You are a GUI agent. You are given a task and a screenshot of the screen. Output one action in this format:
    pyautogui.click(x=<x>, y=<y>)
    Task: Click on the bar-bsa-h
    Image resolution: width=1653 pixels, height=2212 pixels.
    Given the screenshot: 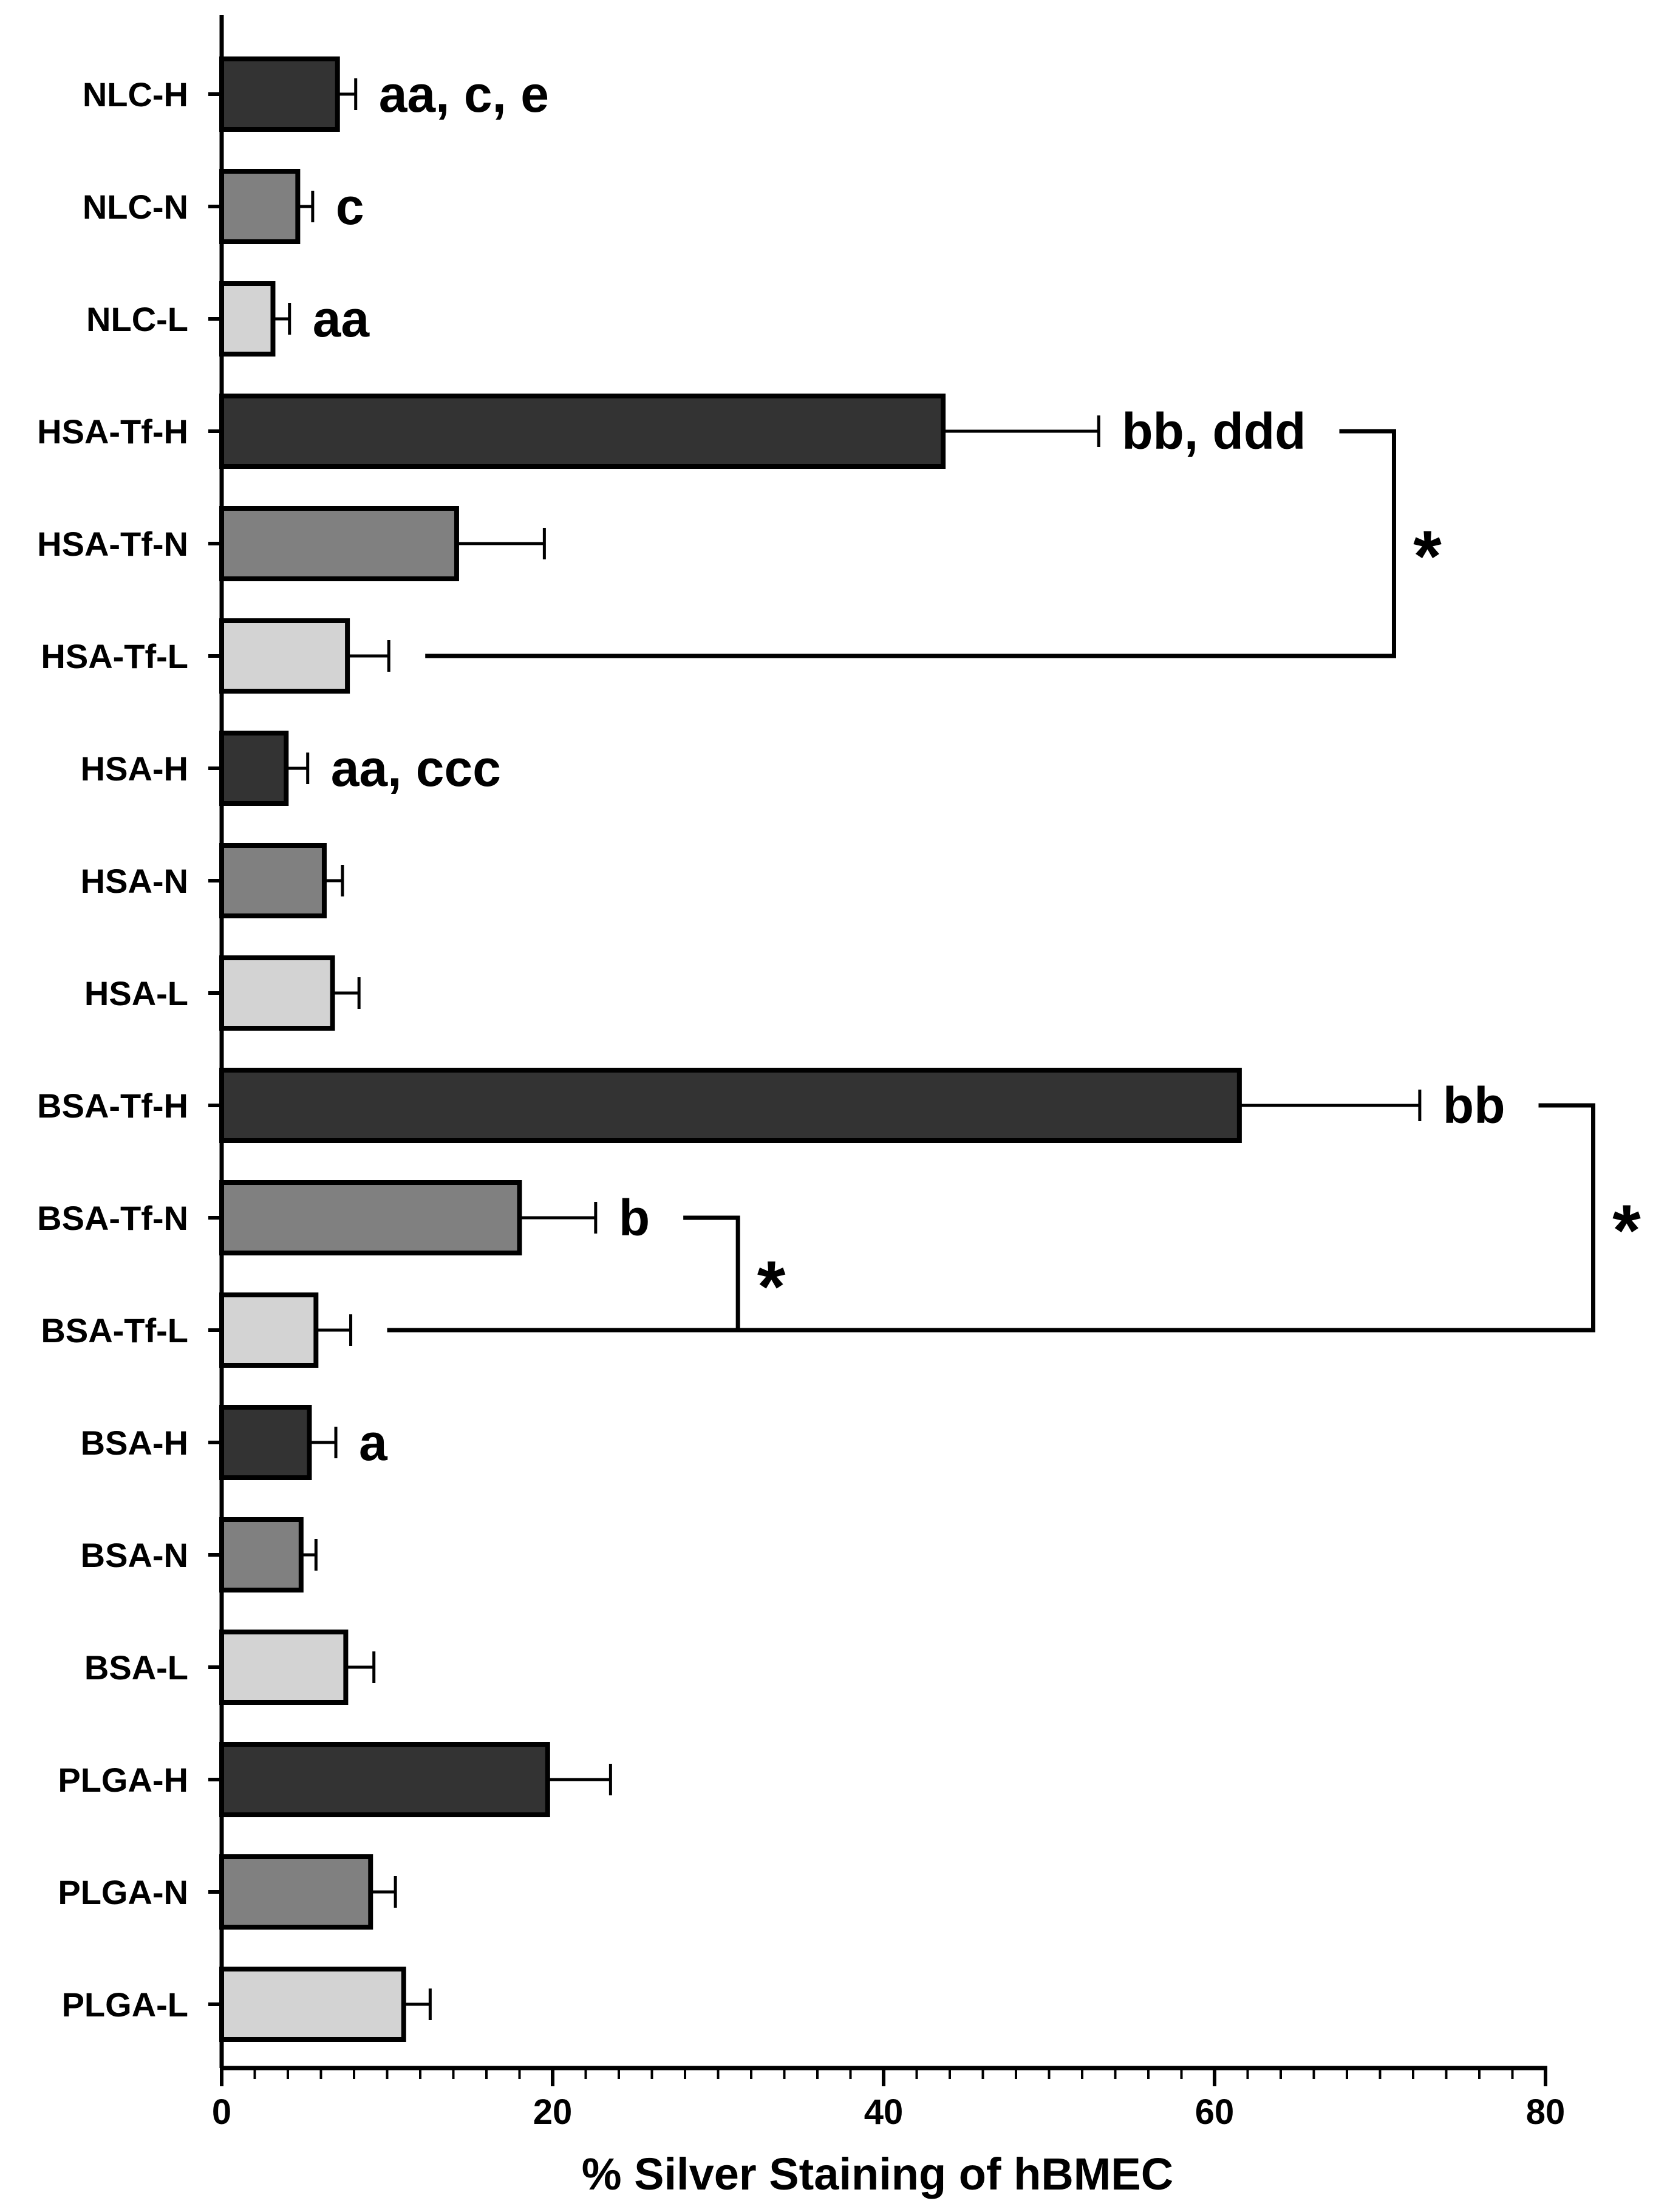 What is the action you would take?
    pyautogui.click(x=265, y=1442)
    